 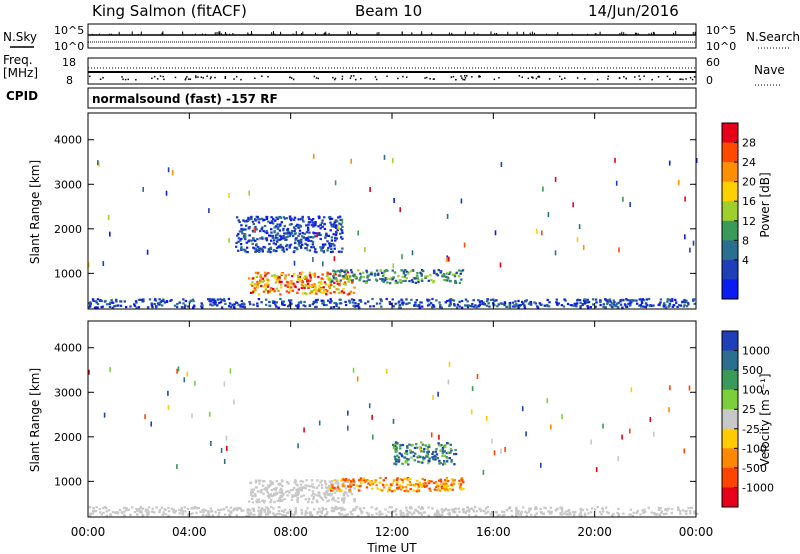 I want to click on power-y-tick-label: 3000, so click(x=68, y=184).